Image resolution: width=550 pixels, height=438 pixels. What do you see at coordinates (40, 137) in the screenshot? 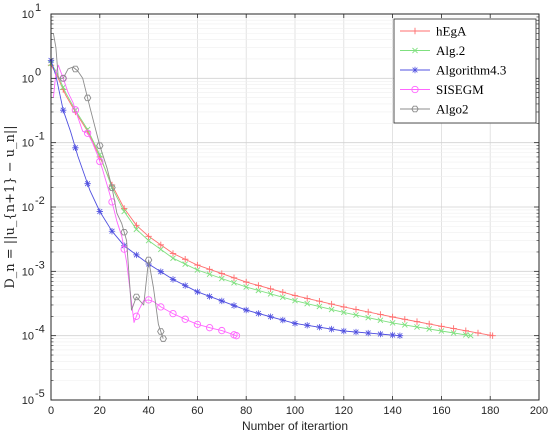
I see `y-tick-exponent: -1` at bounding box center [40, 137].